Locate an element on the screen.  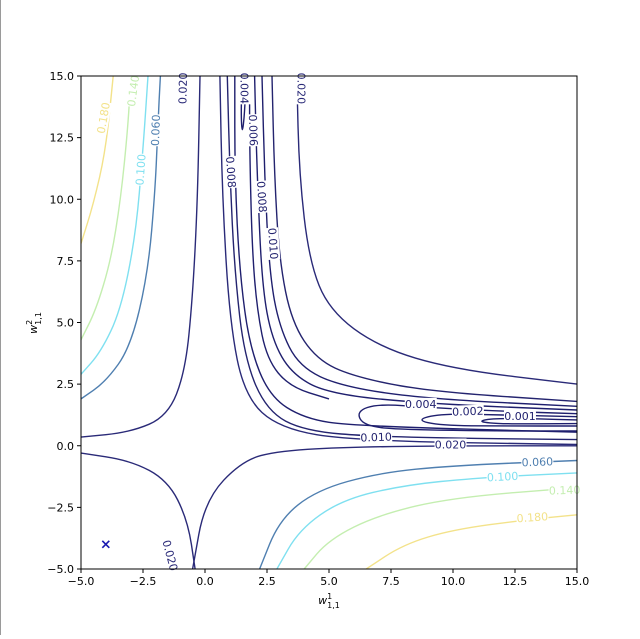
y-tick-label: 5.0 is located at coordinates (66, 323).